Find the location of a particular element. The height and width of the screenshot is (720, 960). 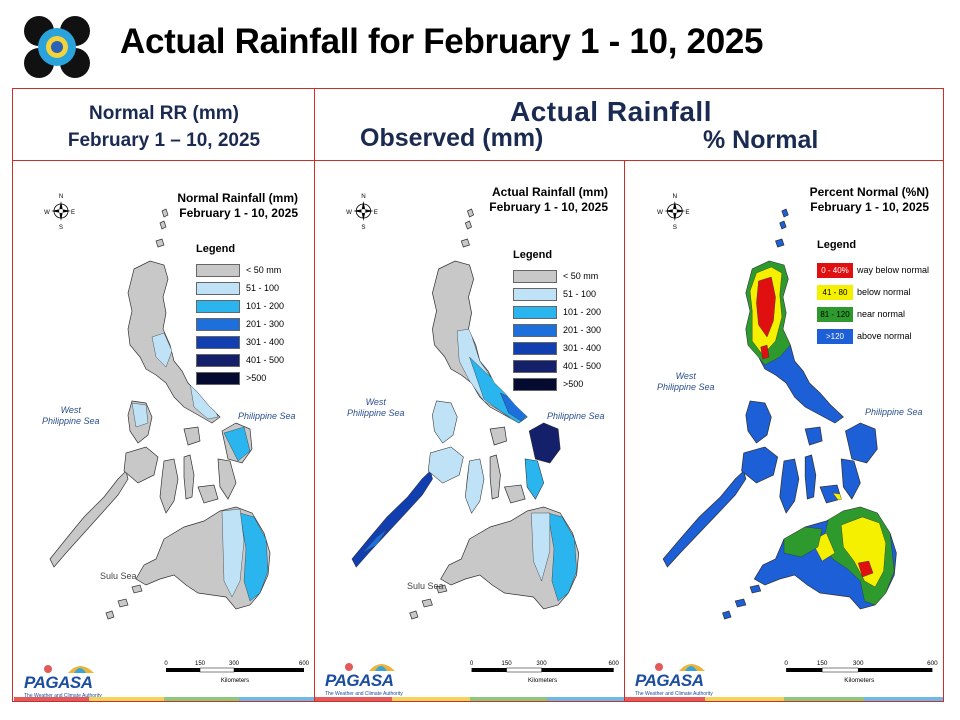

legend-swatch: 41 - 80 is located at coordinates (835, 292).